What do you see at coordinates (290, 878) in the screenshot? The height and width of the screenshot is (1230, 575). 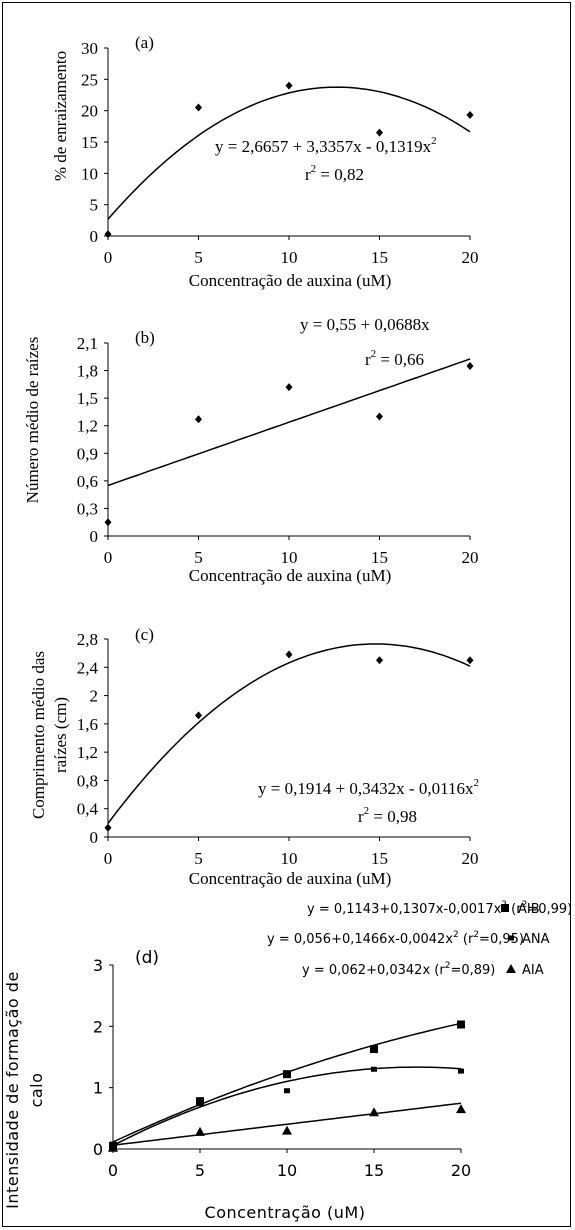 I see `x-axis-title-c: Concentração de auxina (uM)` at bounding box center [290, 878].